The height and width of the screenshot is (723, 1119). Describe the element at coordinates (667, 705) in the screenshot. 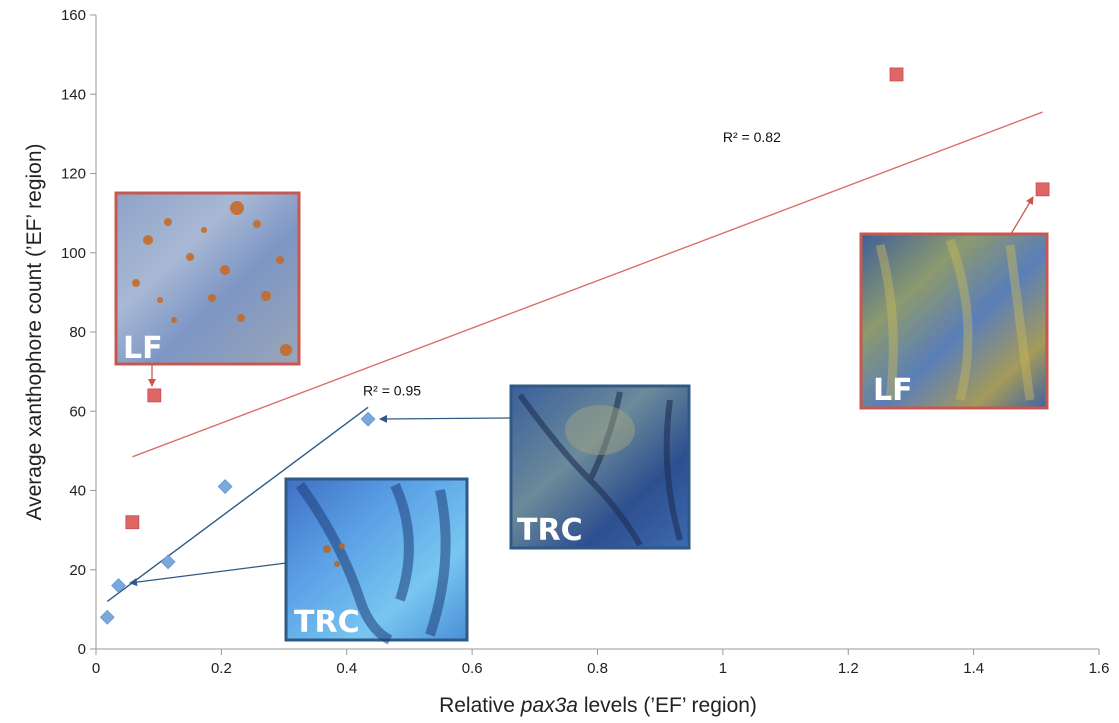

I see `x-axis-title-part-2: levels (’EF’ region)` at that location.